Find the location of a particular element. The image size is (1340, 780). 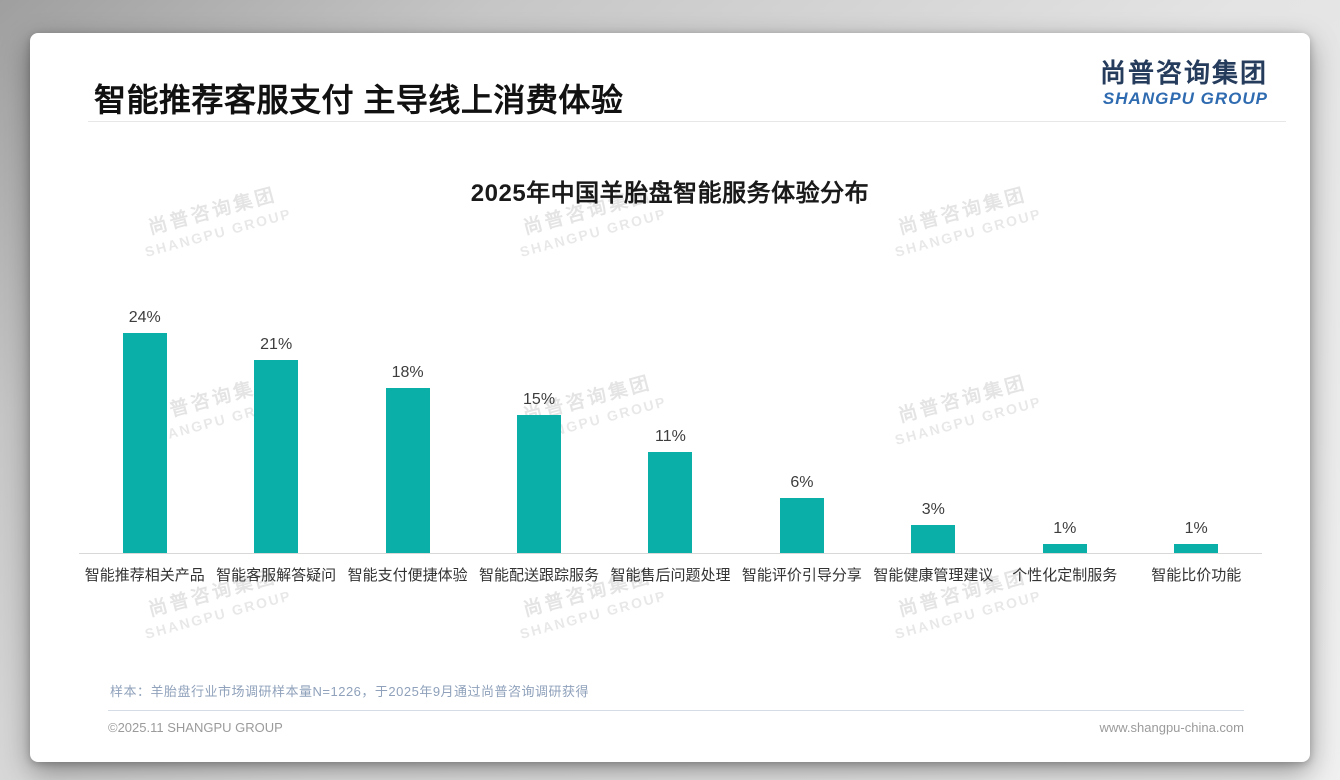

x-axis-label: 智能评价引导分享 is located at coordinates (801, 575).